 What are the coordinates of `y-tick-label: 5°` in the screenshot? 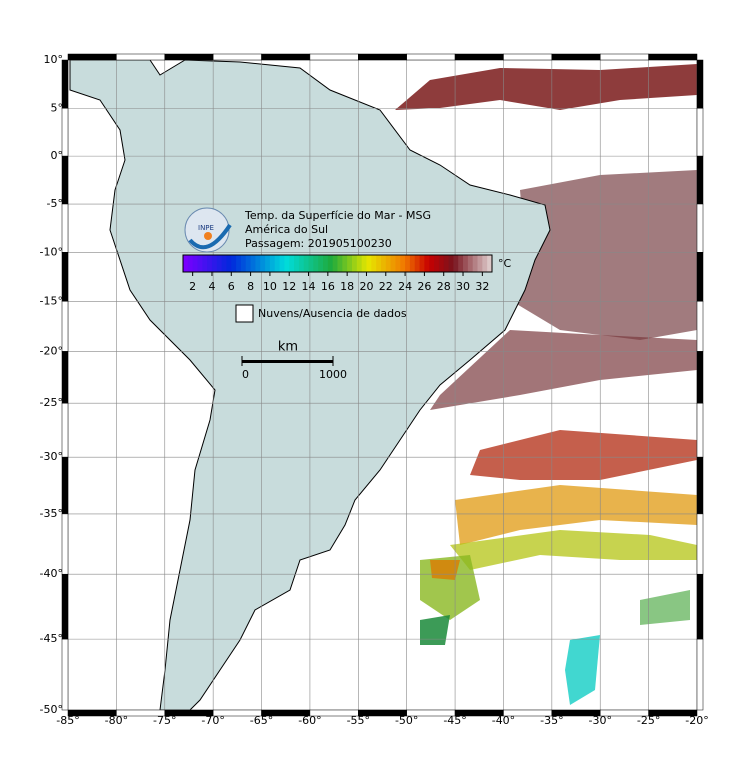 It's located at (57, 107).